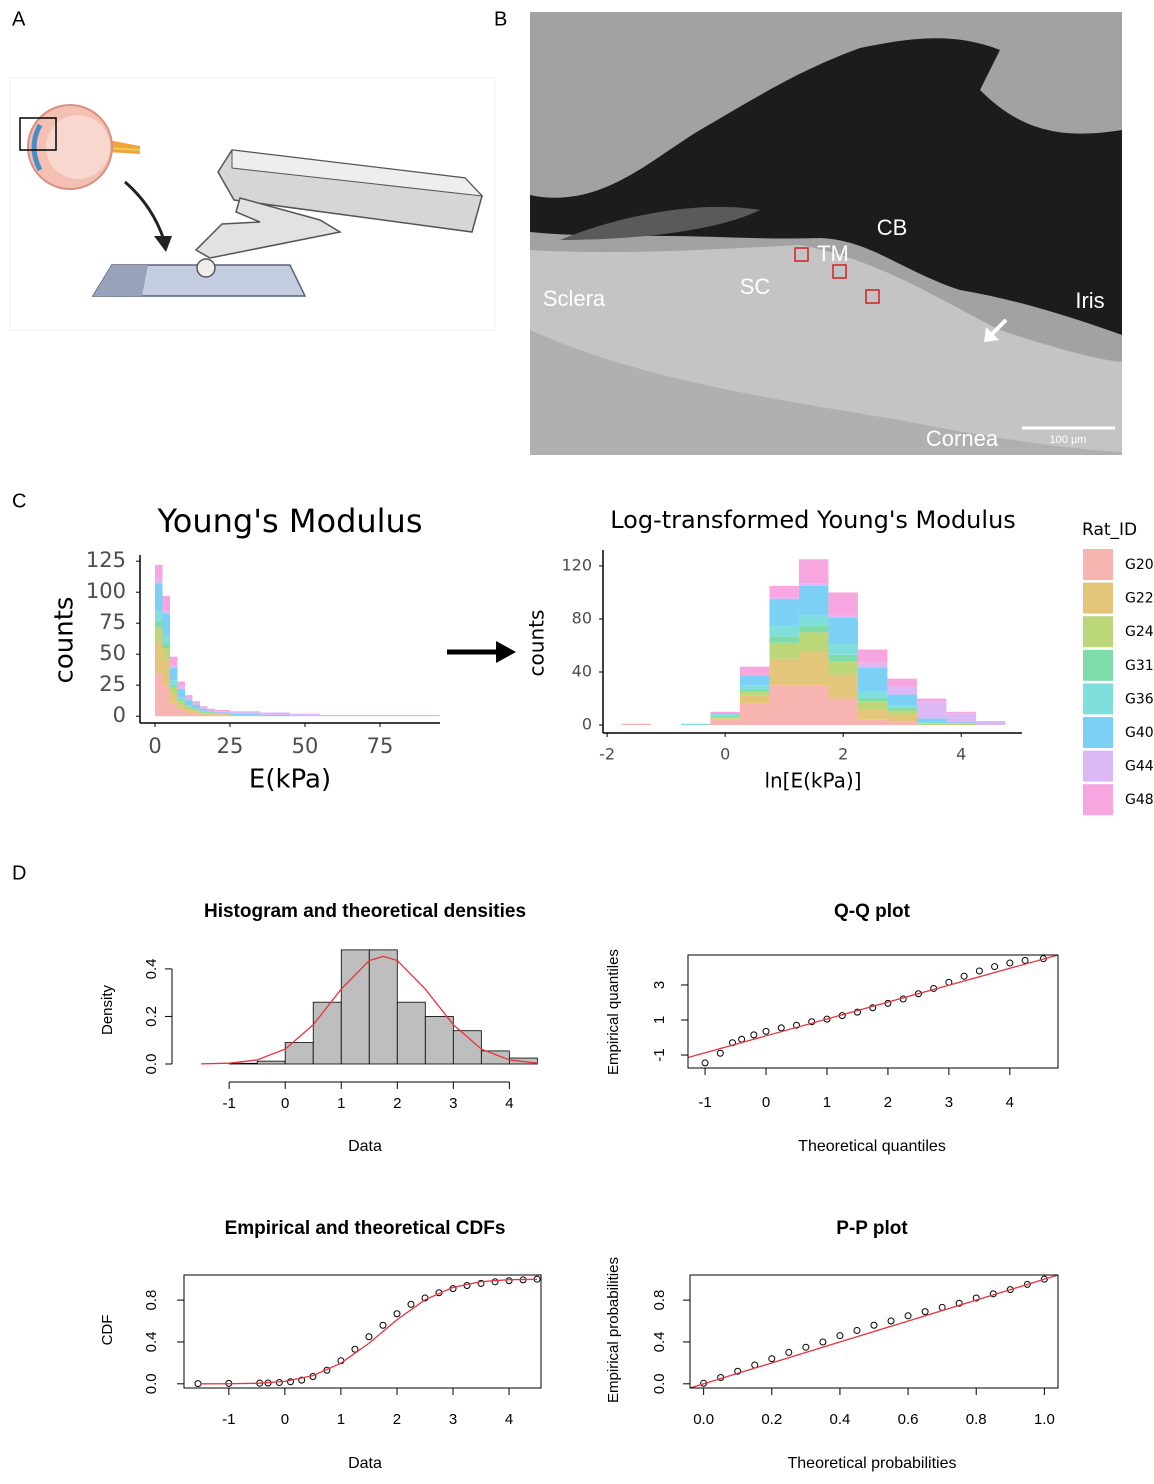 The image size is (1154, 1484). Describe the element at coordinates (65, 640) in the screenshot. I see `y-axis-label: counts` at that location.